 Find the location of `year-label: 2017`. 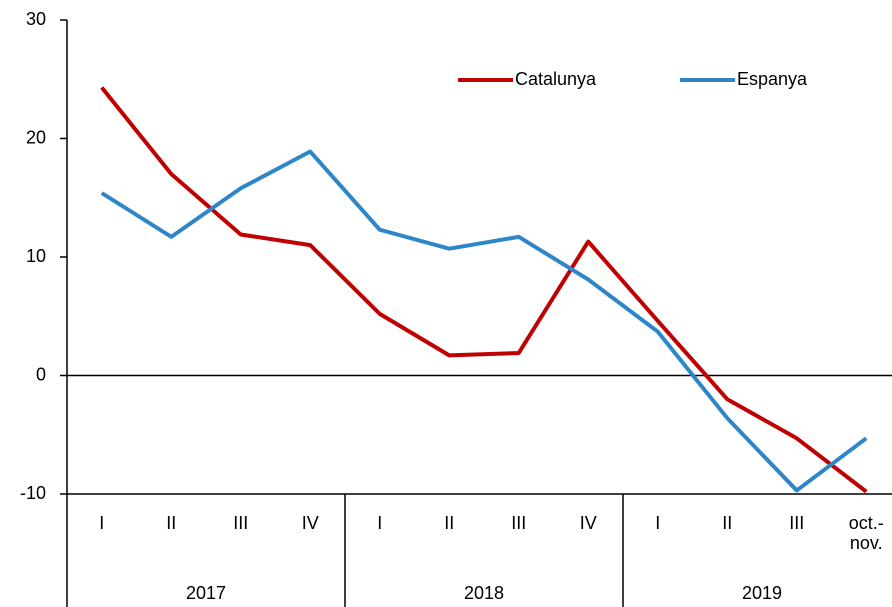

year-label: 2017 is located at coordinates (206, 593).